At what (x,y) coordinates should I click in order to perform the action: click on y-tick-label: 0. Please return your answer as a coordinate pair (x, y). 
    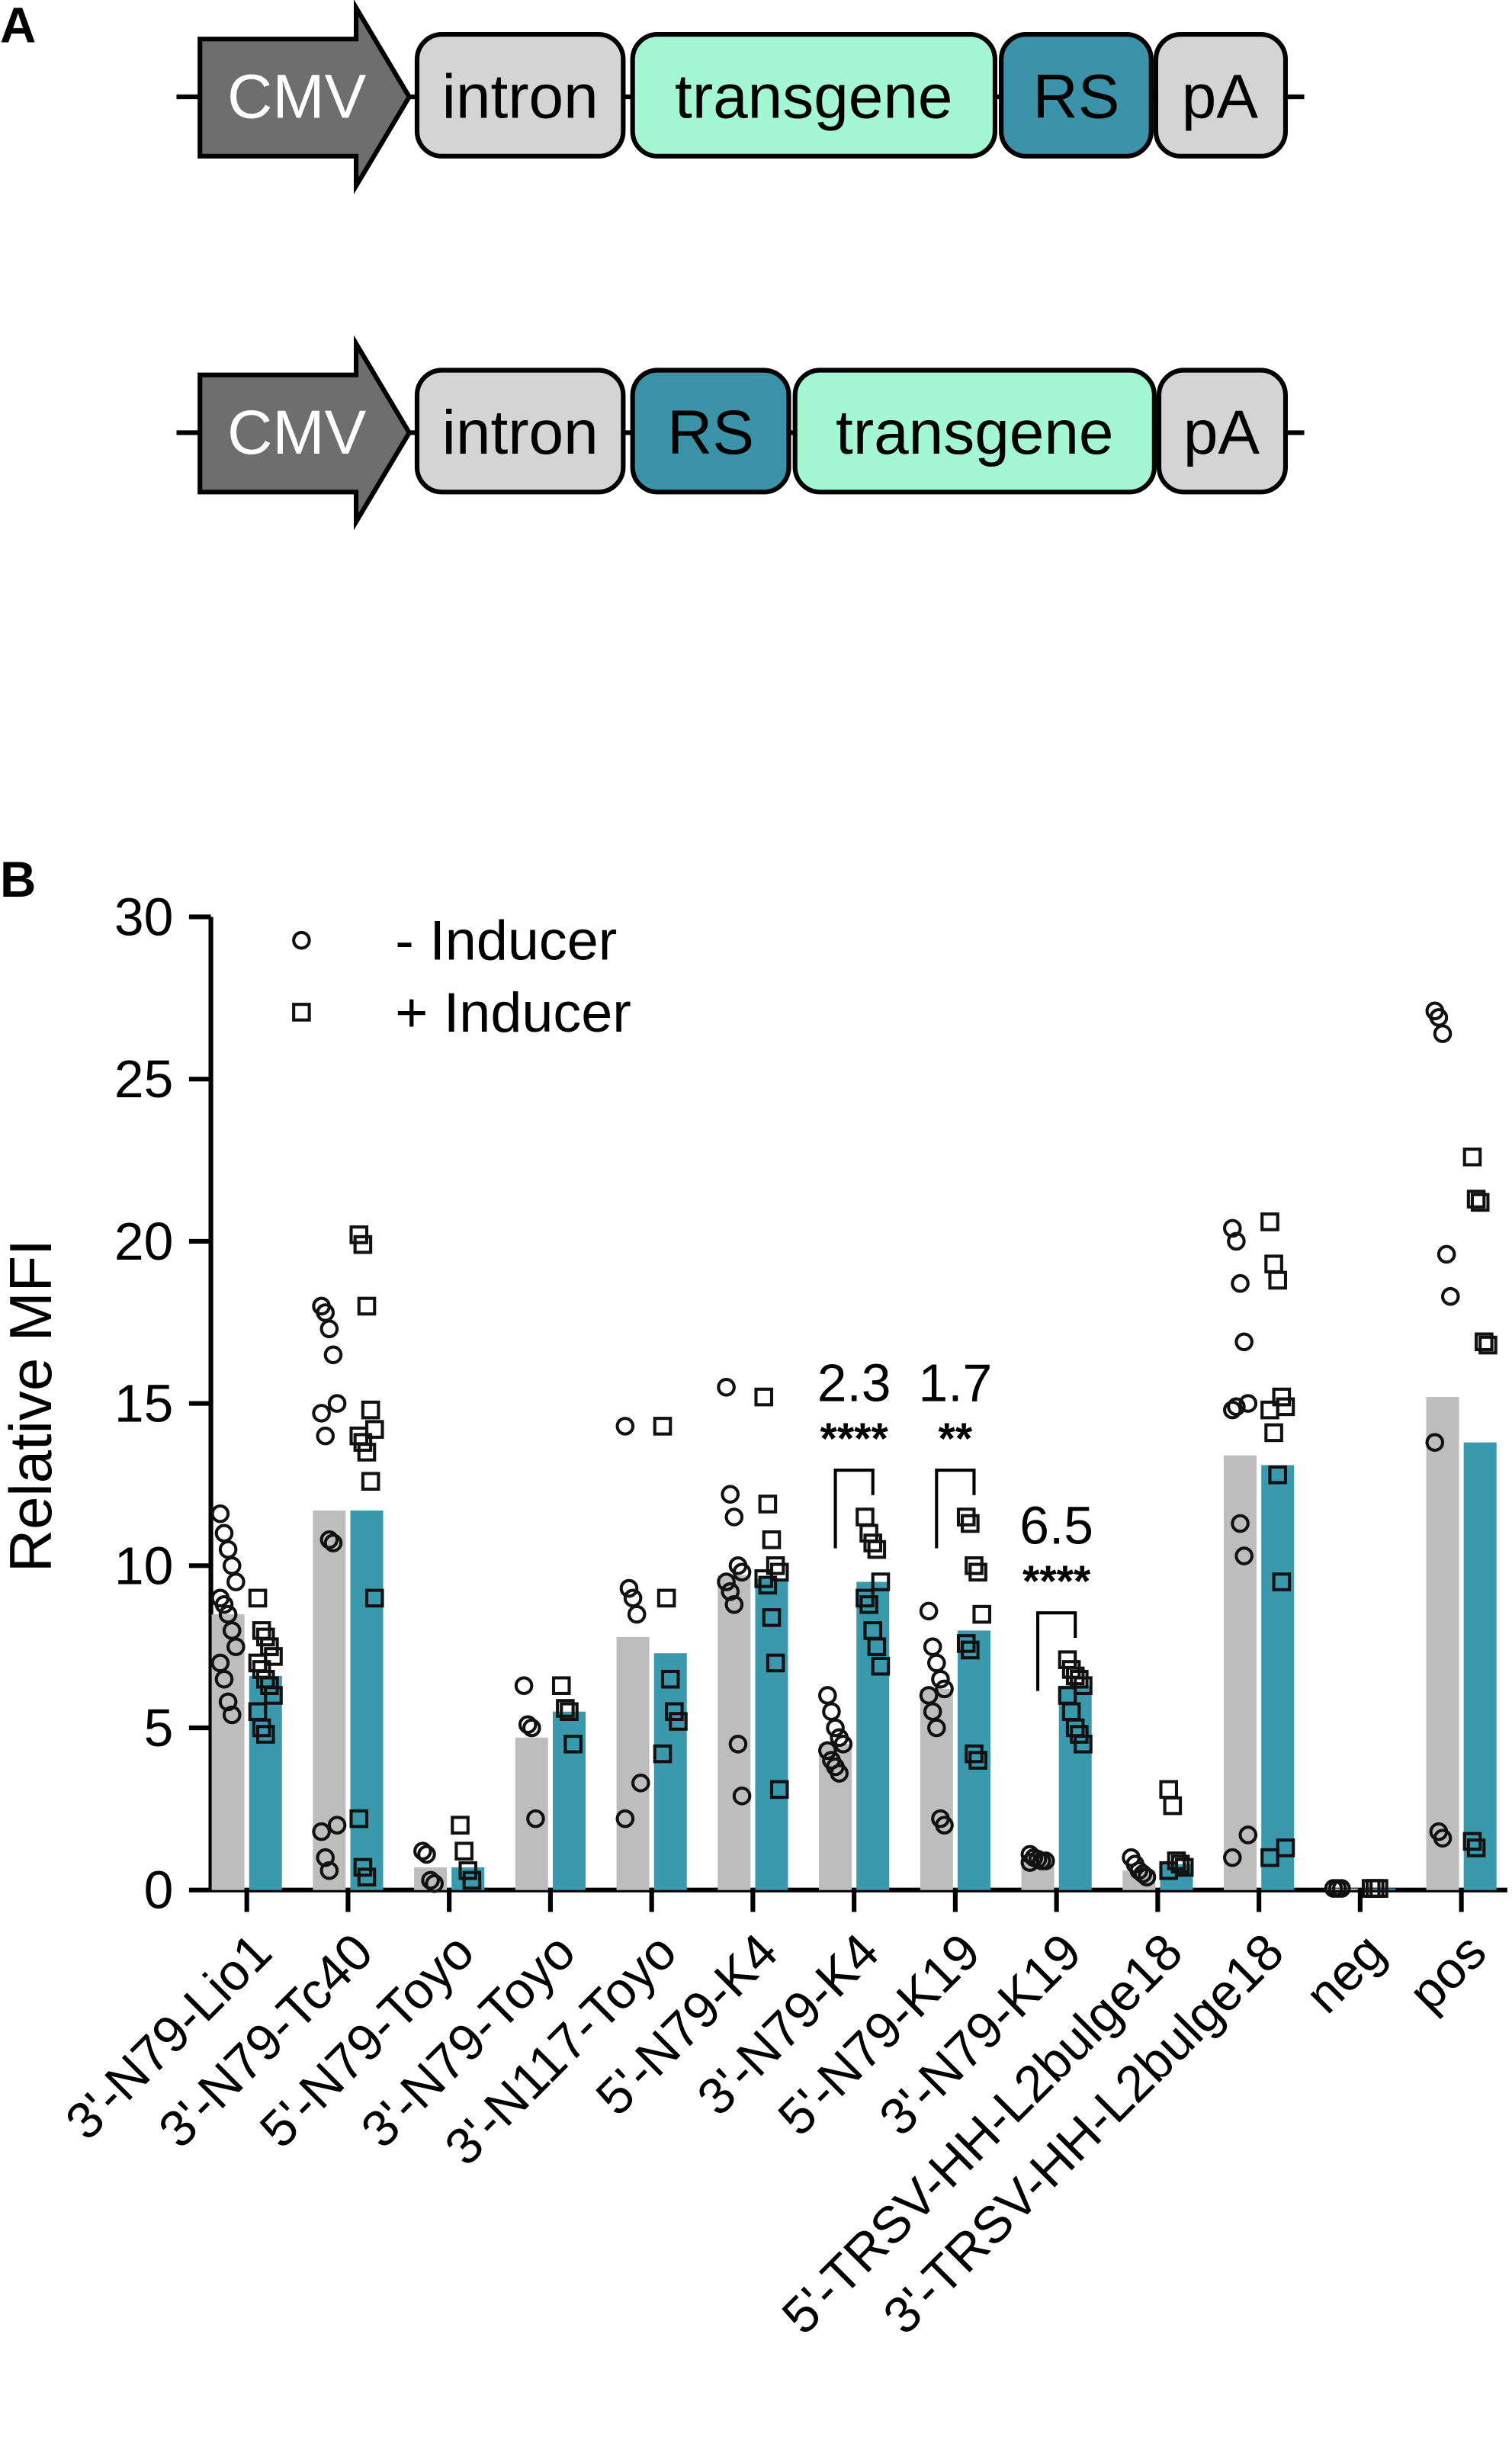
    Looking at the image, I should click on (159, 1890).